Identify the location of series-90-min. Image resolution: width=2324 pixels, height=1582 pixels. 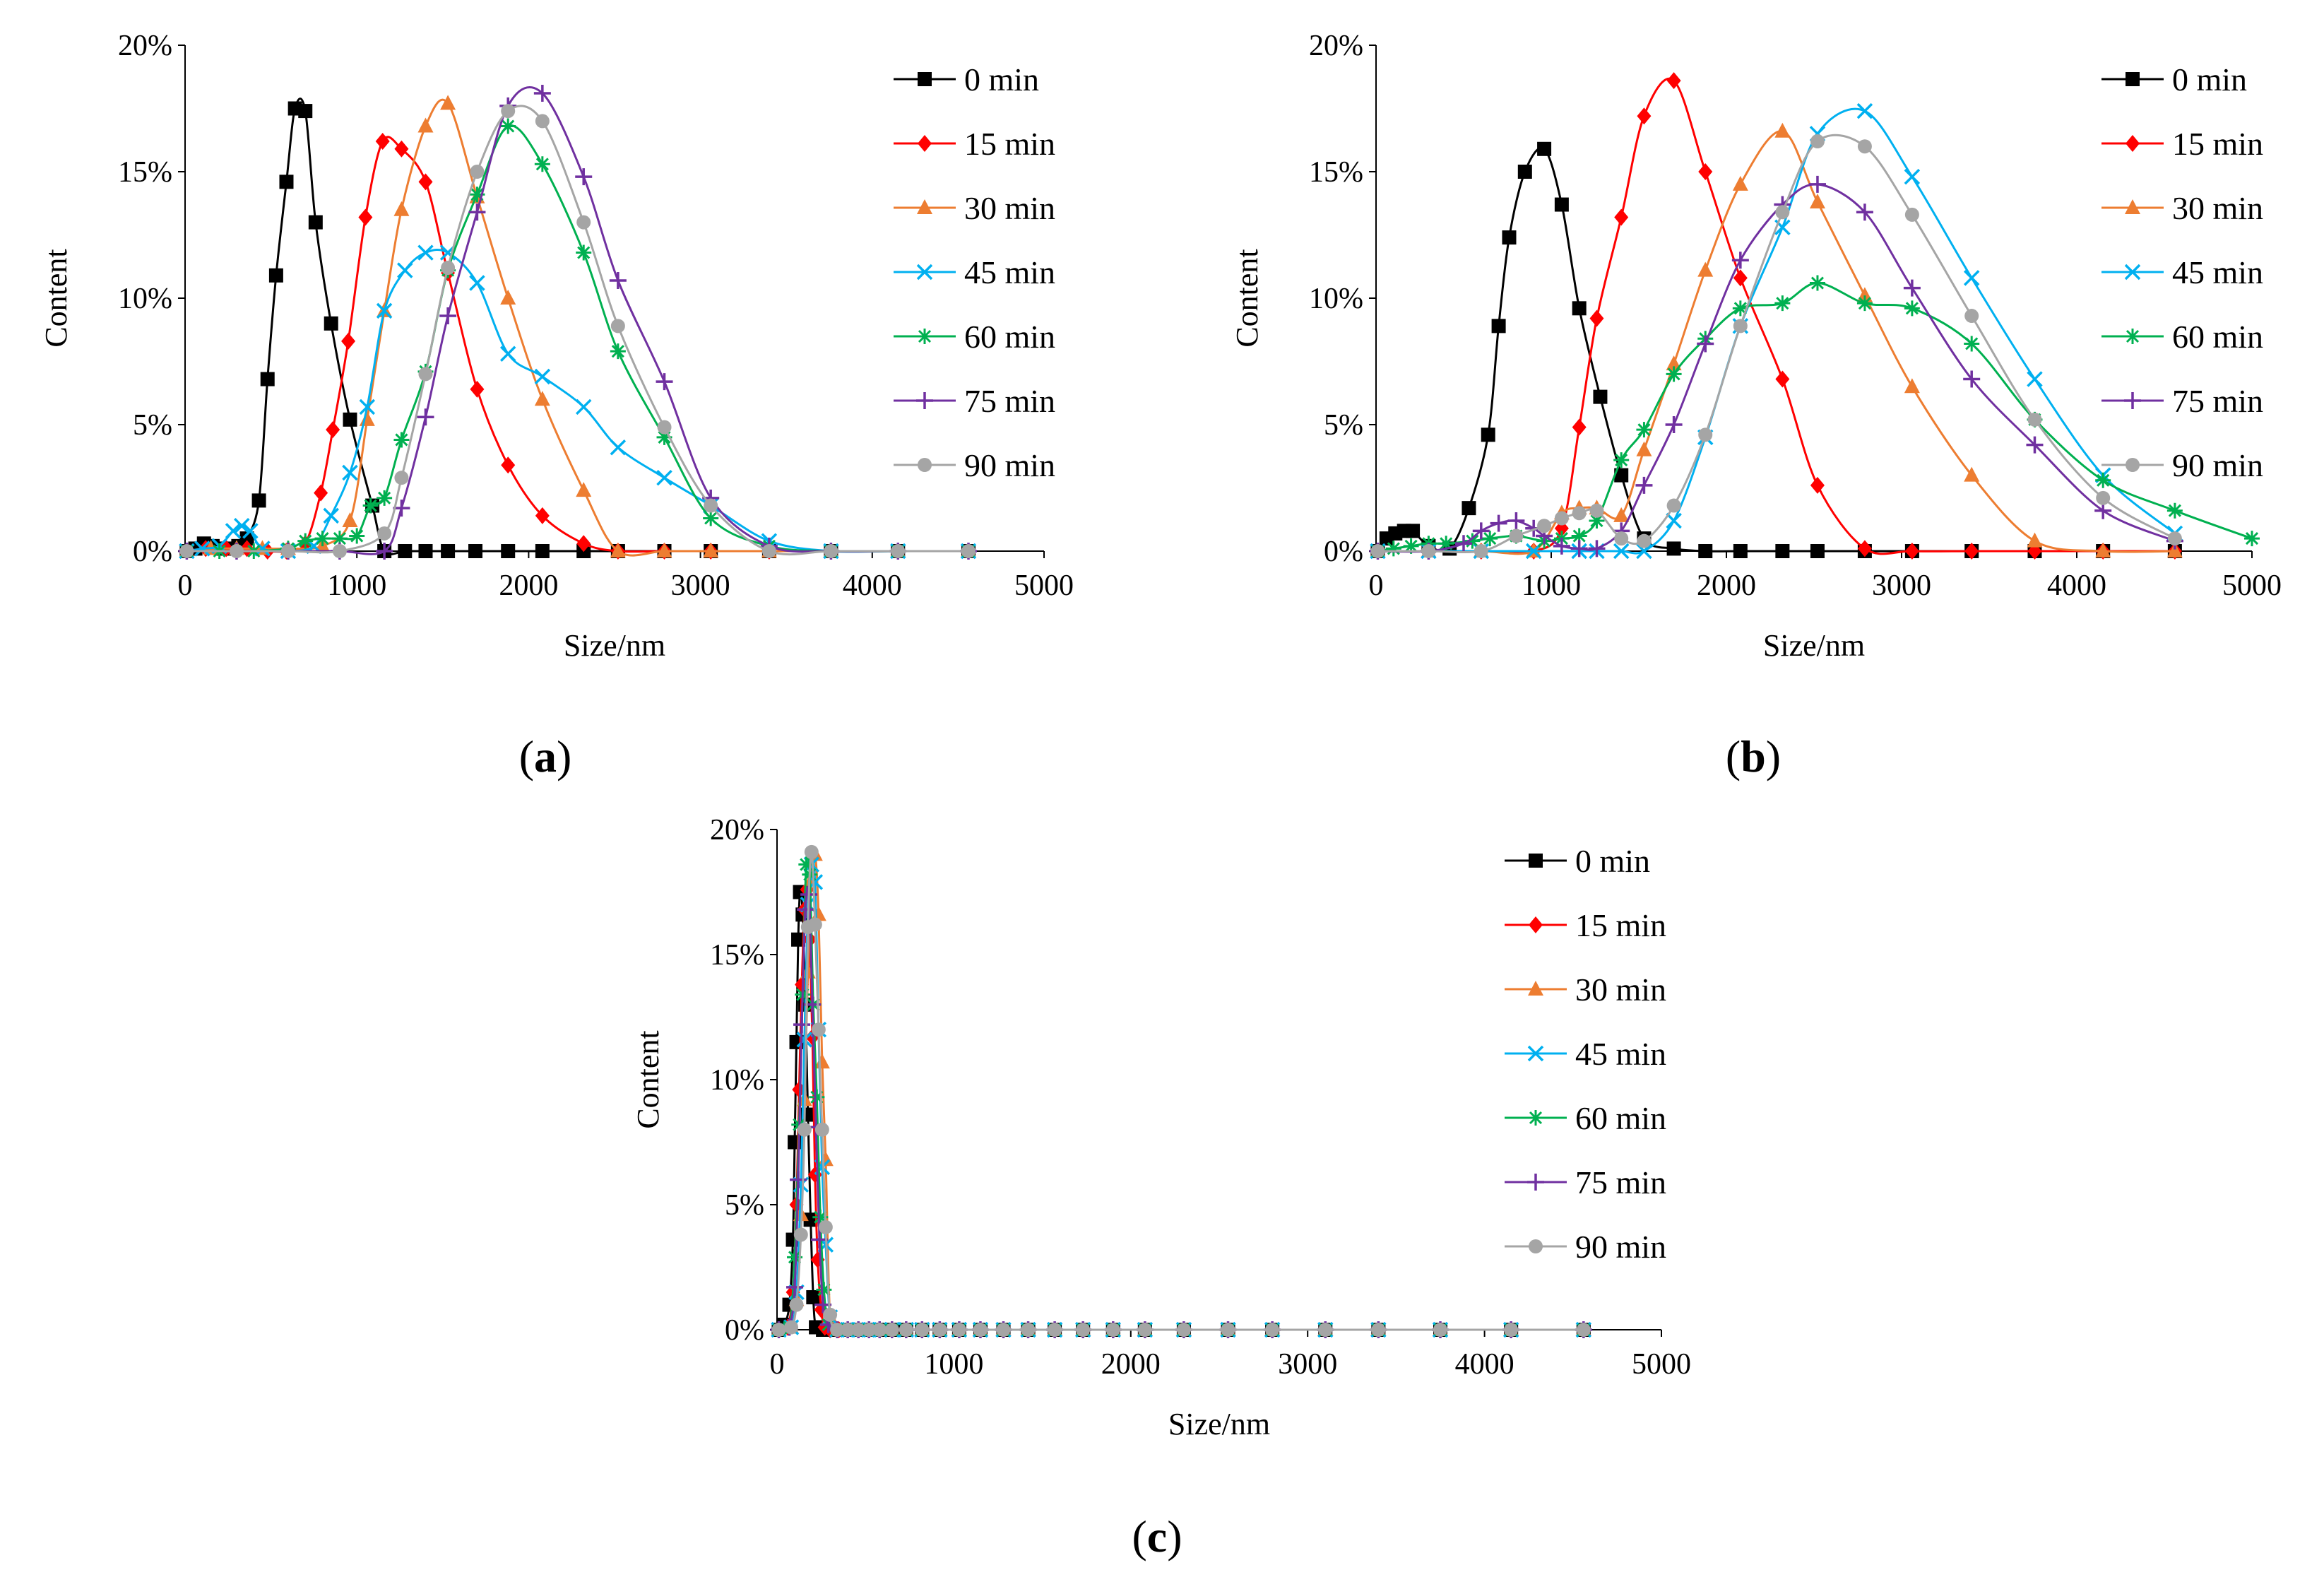
(1181, 1090).